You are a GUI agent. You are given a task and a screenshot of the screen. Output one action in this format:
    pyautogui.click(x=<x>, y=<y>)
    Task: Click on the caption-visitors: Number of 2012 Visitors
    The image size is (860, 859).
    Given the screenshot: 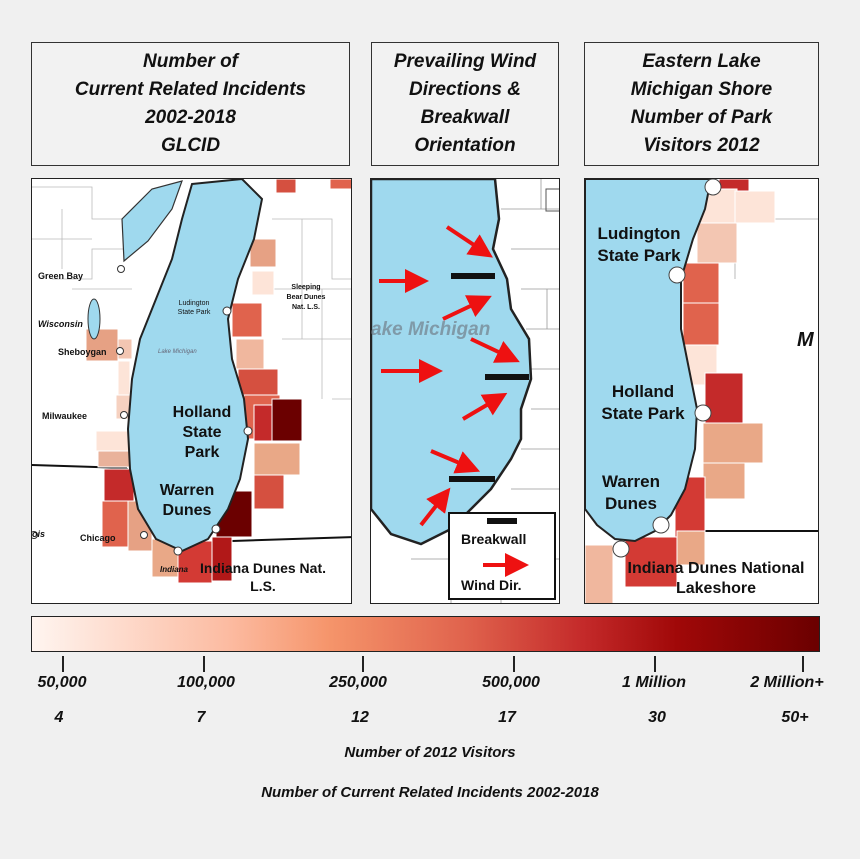 What is the action you would take?
    pyautogui.click(x=430, y=752)
    